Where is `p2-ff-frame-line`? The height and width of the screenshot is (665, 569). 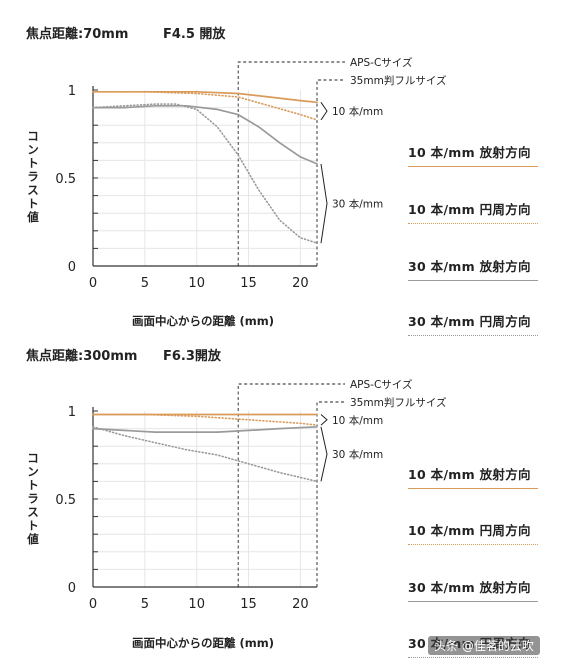
p2-ff-frame-line is located at coordinates (330, 494).